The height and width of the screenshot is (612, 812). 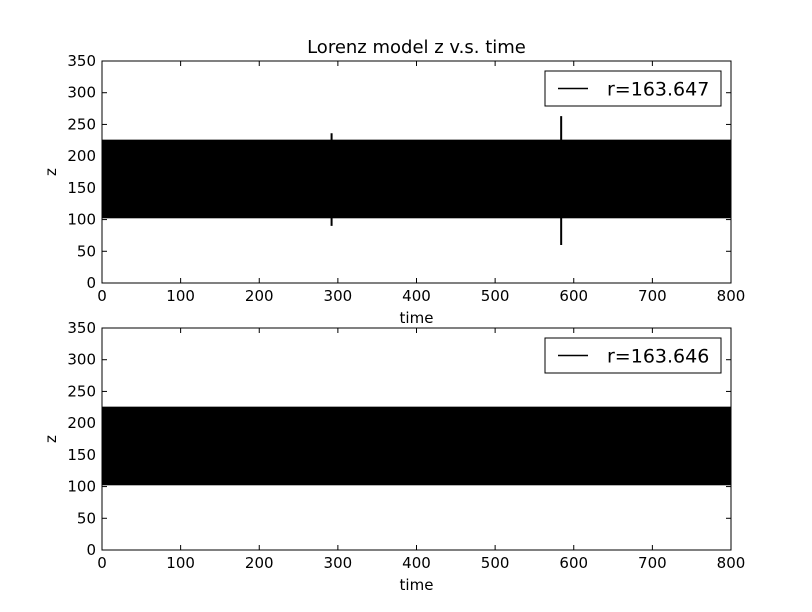 I want to click on legend: r=163.647, so click(x=633, y=88).